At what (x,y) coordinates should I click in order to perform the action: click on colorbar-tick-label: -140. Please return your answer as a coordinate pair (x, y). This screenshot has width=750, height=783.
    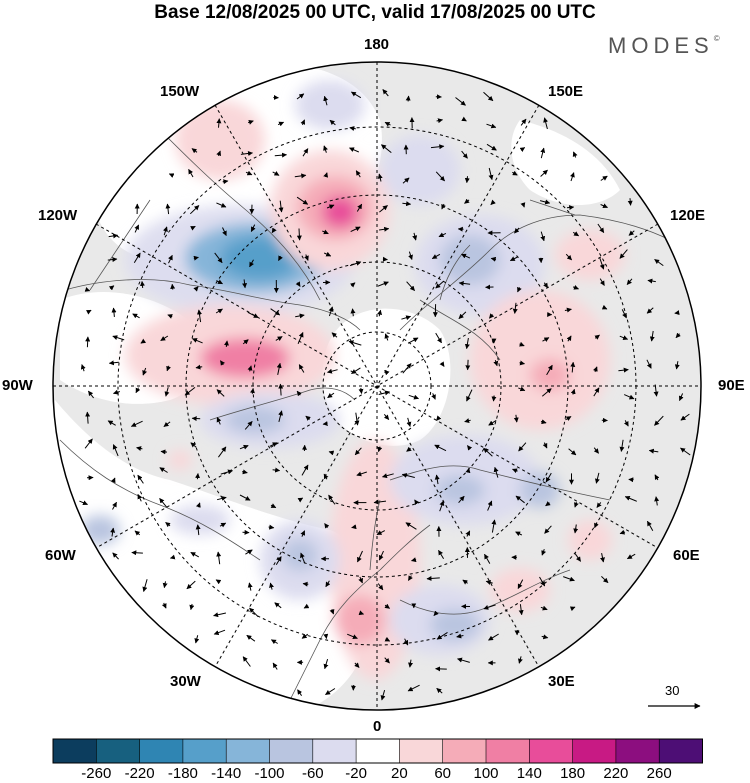
    Looking at the image, I should click on (226, 773).